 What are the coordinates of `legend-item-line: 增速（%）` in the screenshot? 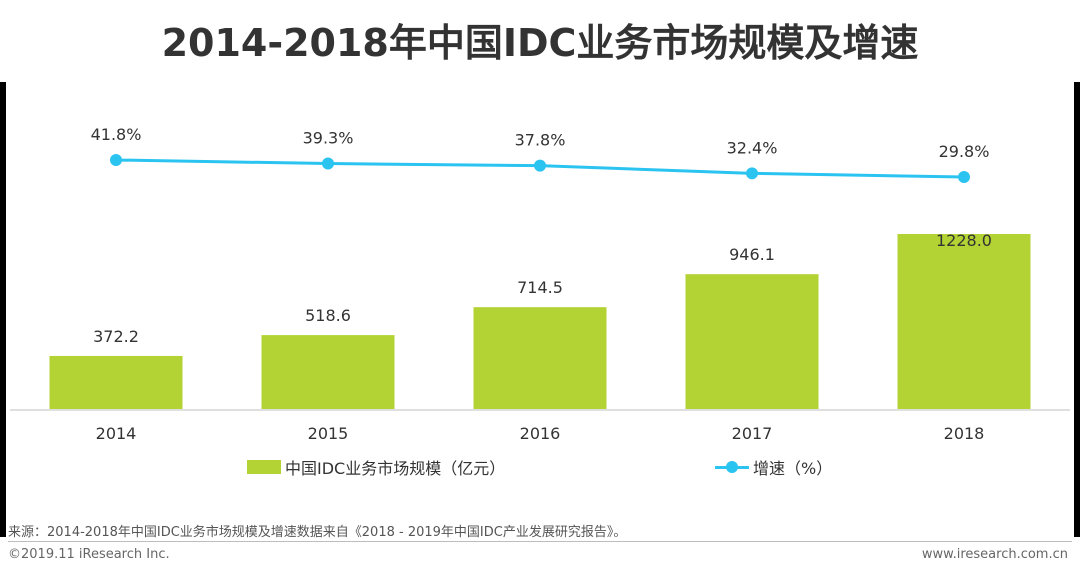 It's located at (774, 467).